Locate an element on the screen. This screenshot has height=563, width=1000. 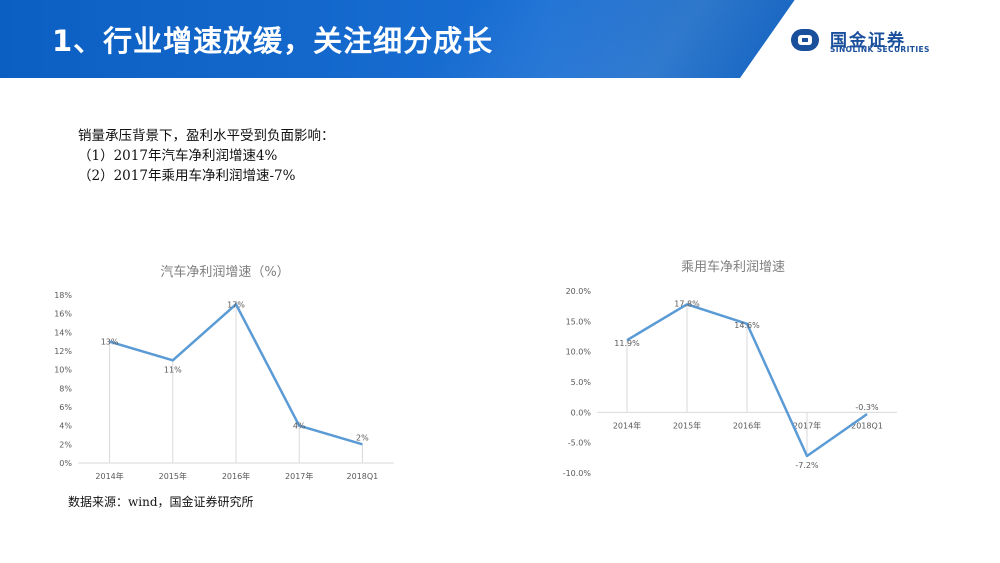
data-label: 17% is located at coordinates (236, 304).